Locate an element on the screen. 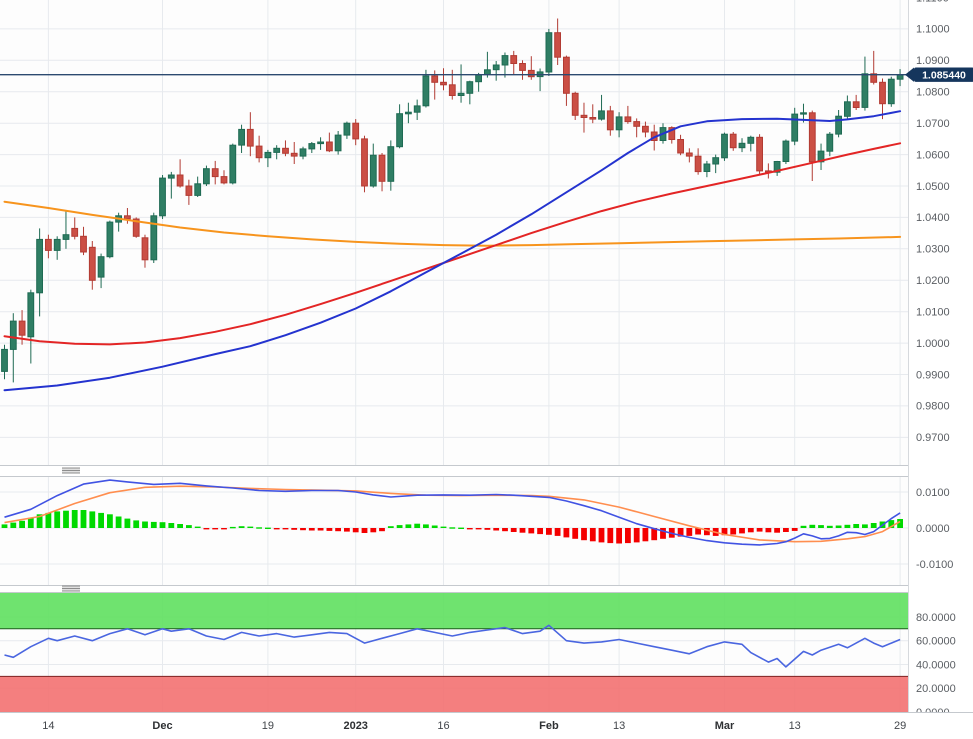 The width and height of the screenshot is (973, 739). time-axis: 14 Dec 19 2023 16 Feb 13 Mar 13 29 is located at coordinates (486, 725).